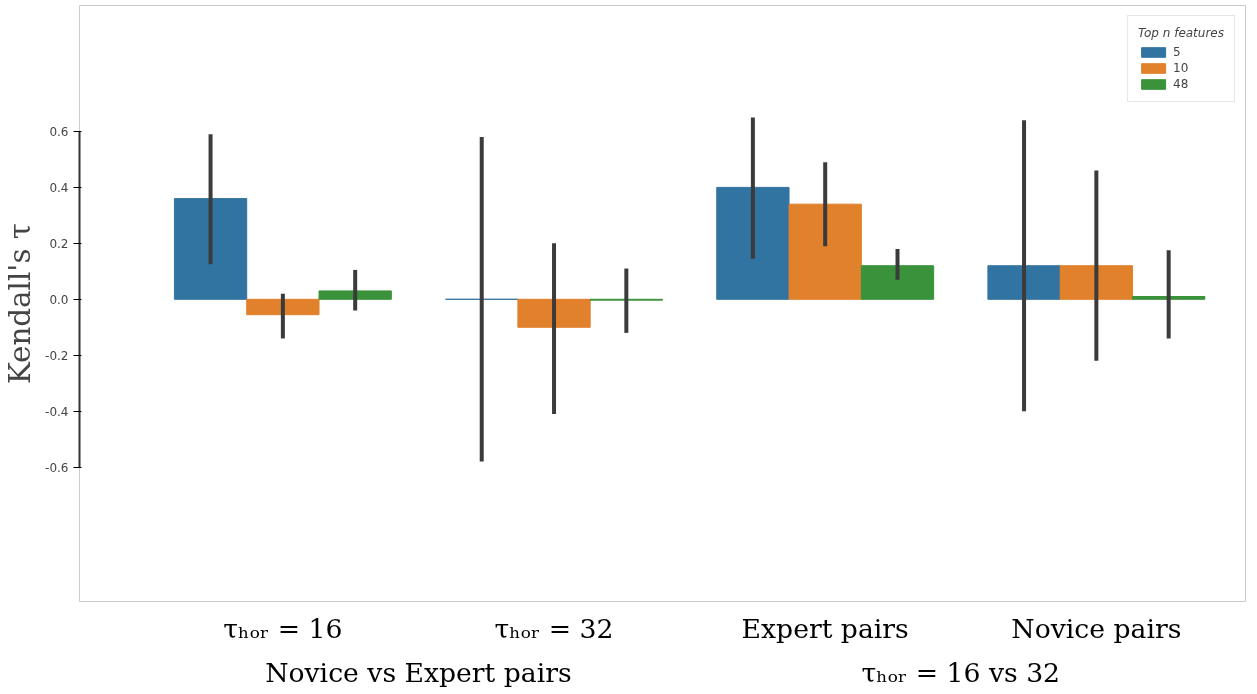 The image size is (1257, 694). I want to click on legend-label: 48, so click(1181, 84).